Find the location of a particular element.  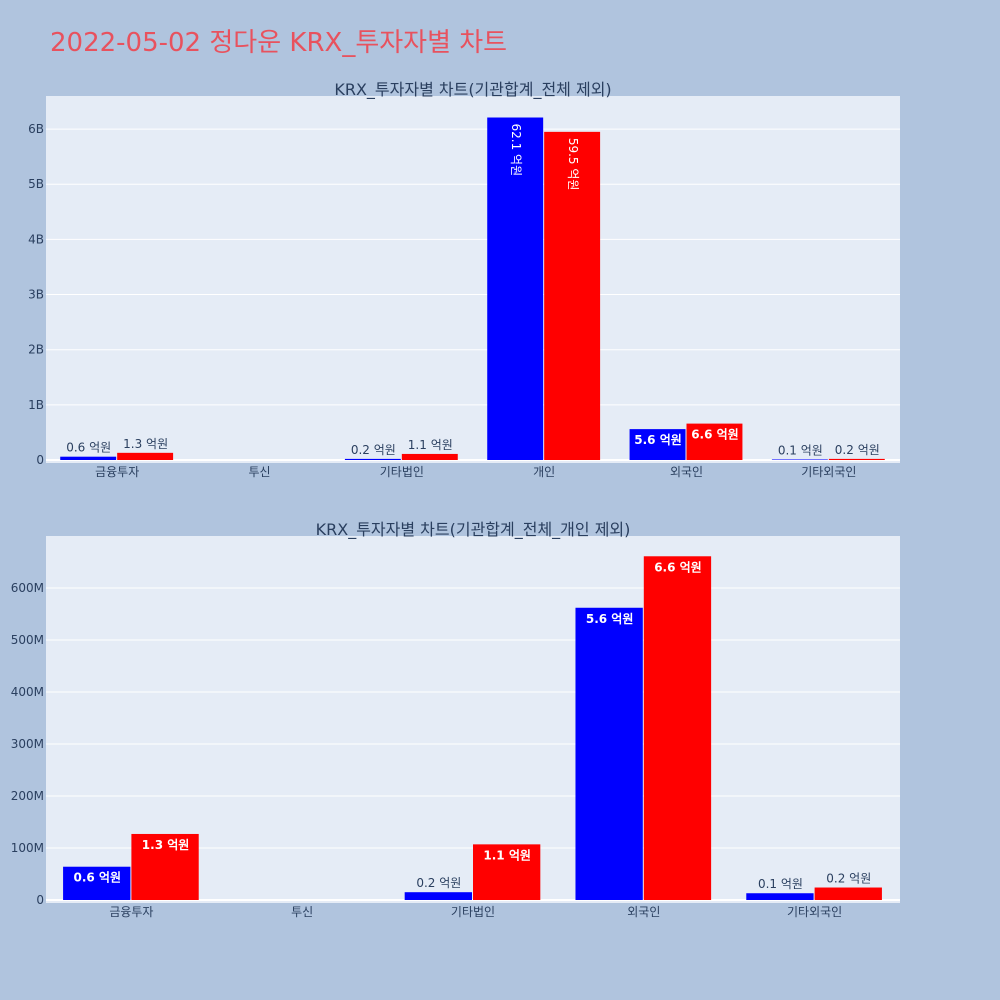

data-label: 62.1 억원 is located at coordinates (516, 150).